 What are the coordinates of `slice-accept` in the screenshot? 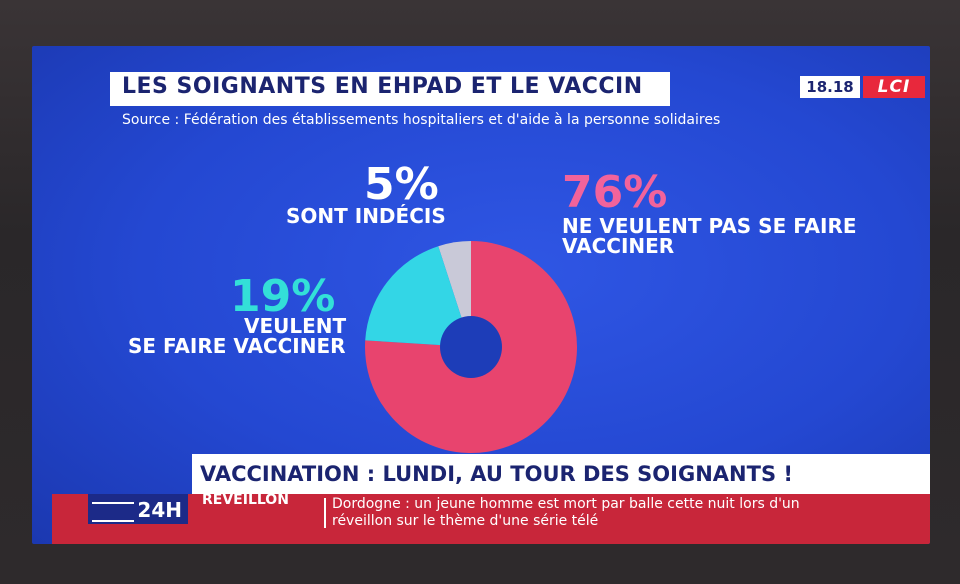 It's located at (418, 296).